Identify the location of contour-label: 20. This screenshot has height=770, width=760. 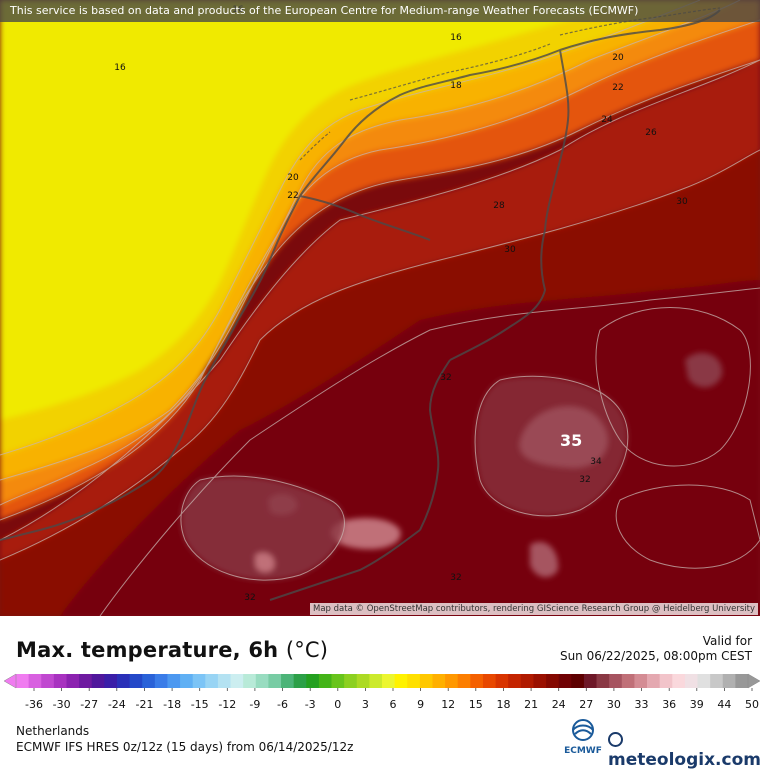
(618, 58).